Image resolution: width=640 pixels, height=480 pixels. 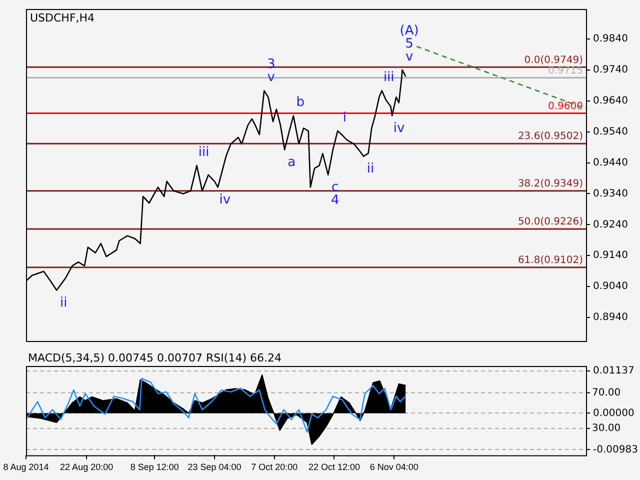 What do you see at coordinates (551, 222) in the screenshot?
I see `ref-line-label: 50.0(0.9226)` at bounding box center [551, 222].